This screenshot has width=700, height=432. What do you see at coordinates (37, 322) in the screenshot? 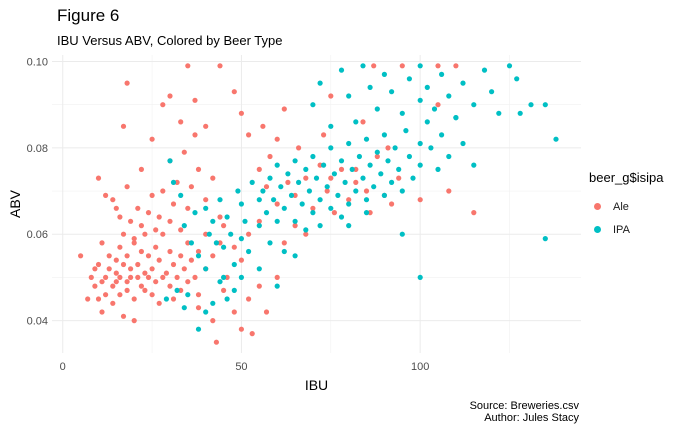
I see `y-tick-label: 0.04` at bounding box center [37, 322].